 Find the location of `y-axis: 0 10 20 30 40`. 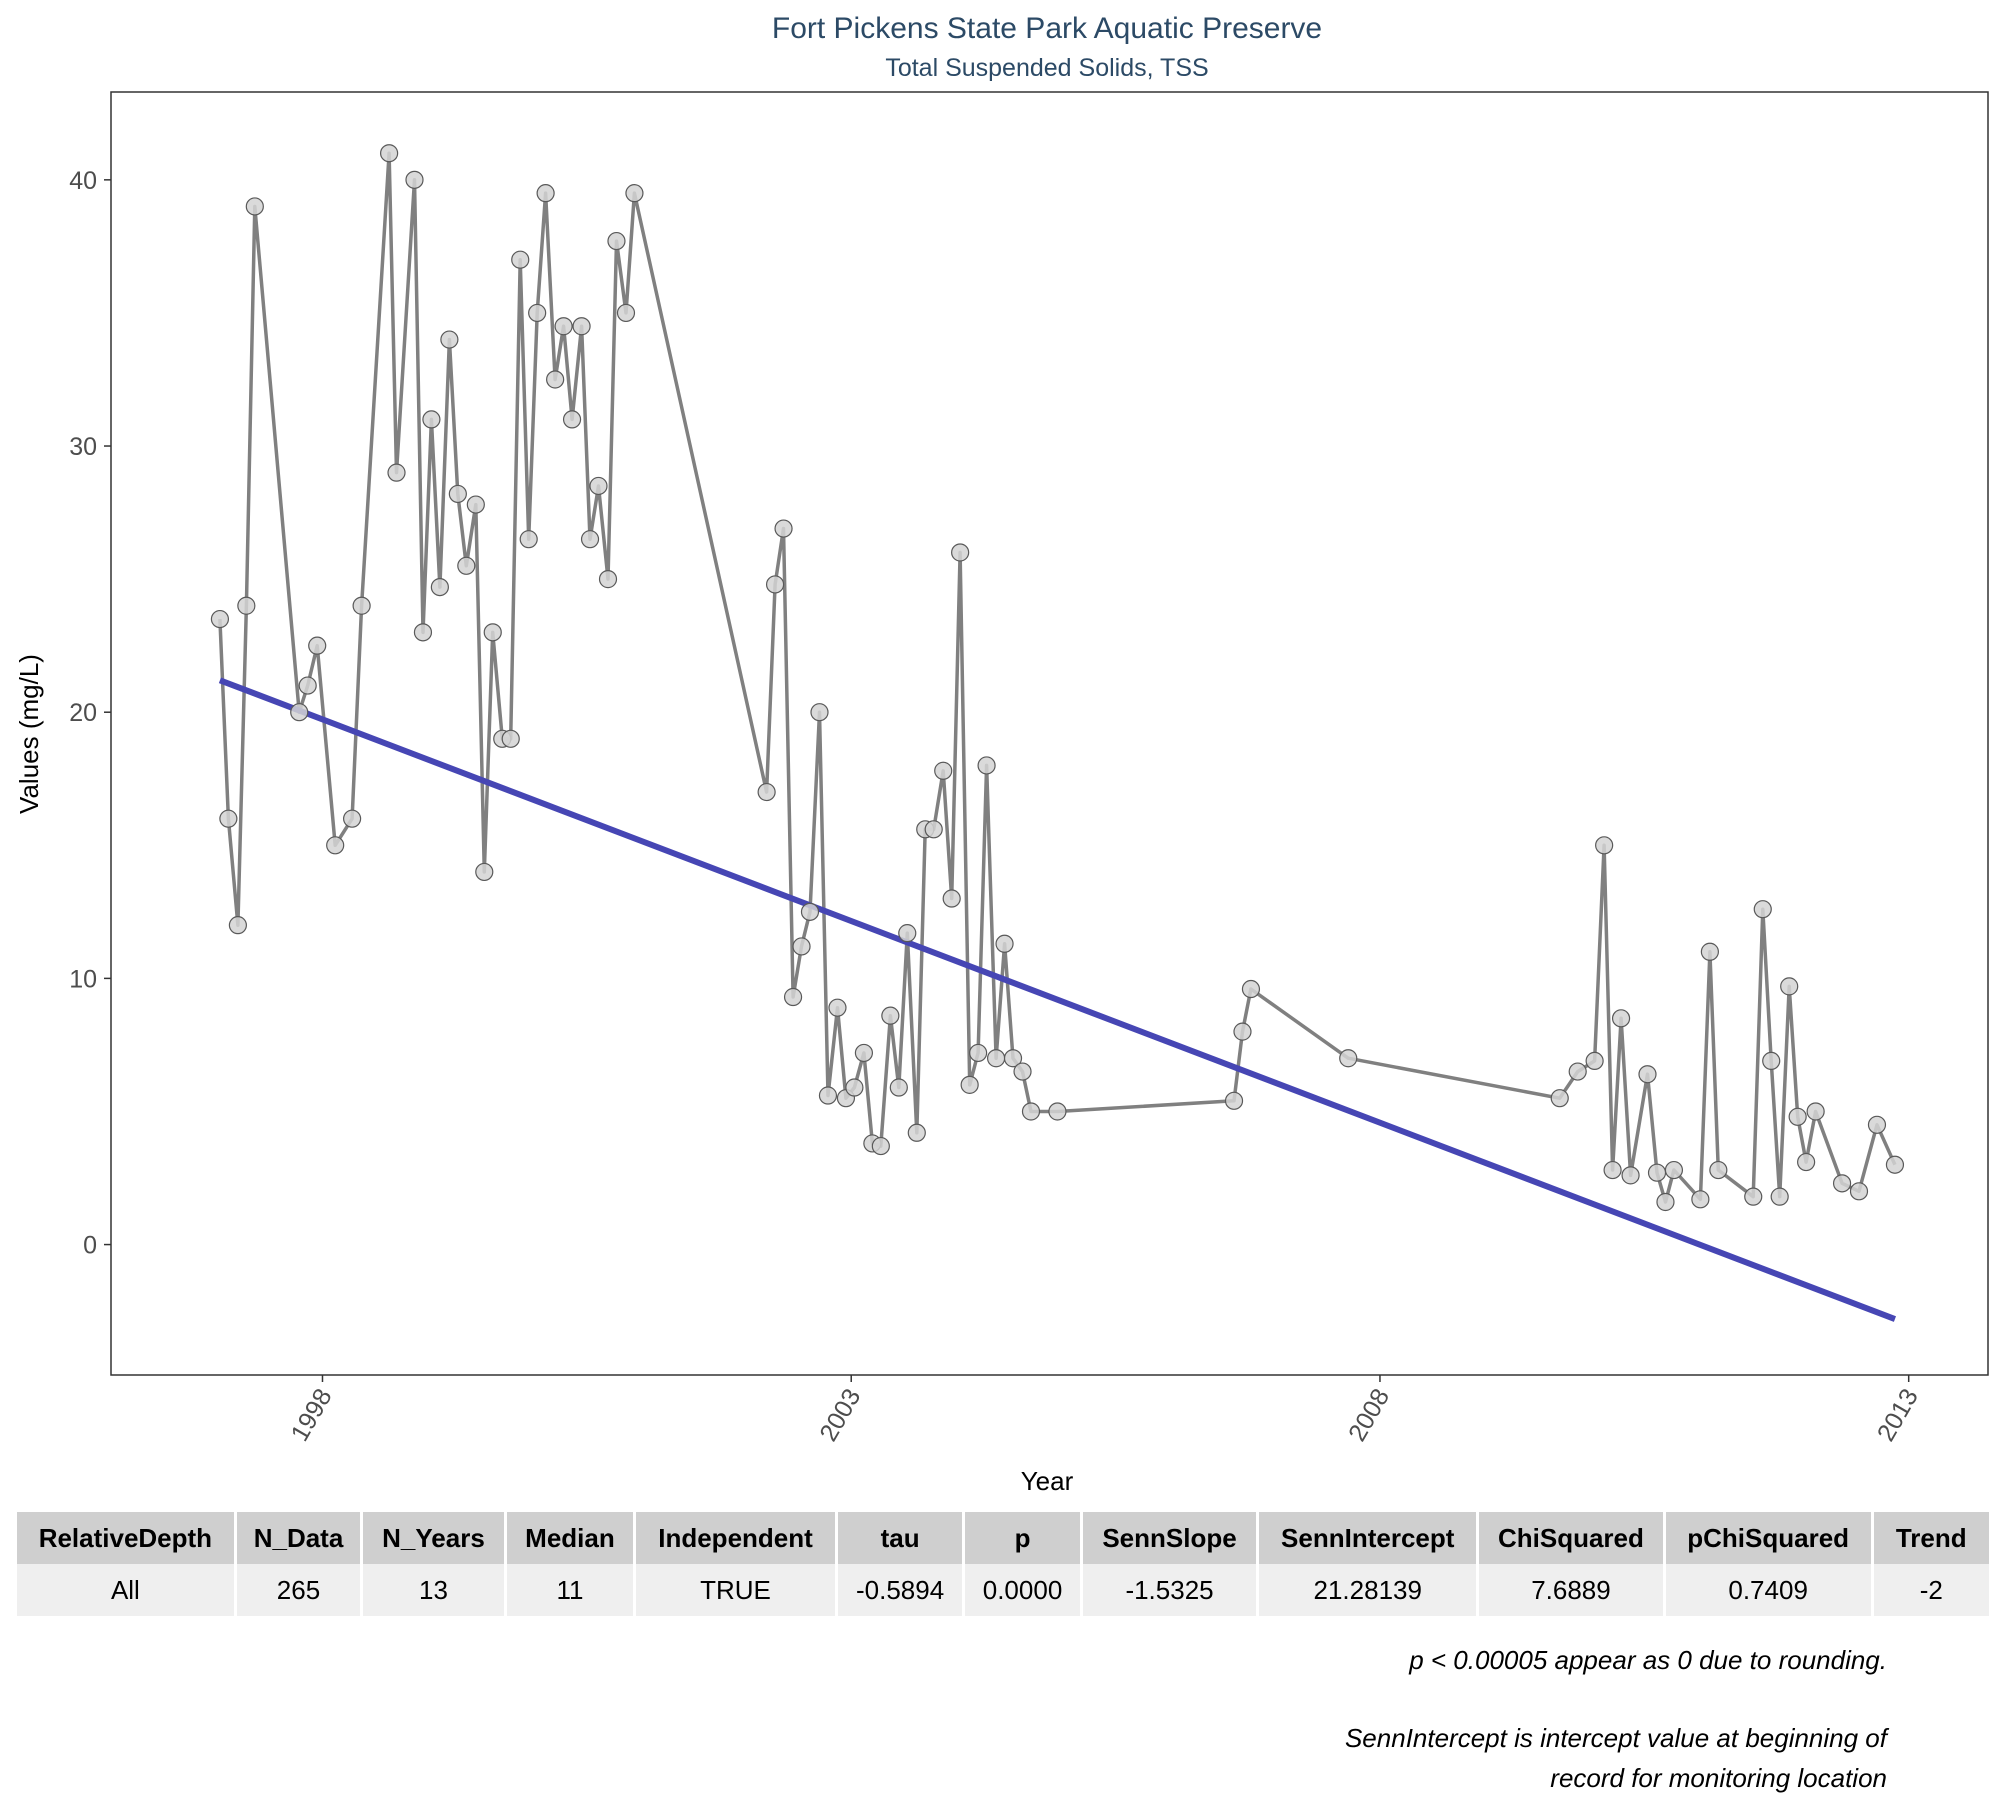

y-axis: 0 10 20 30 40 is located at coordinates (90, 713).